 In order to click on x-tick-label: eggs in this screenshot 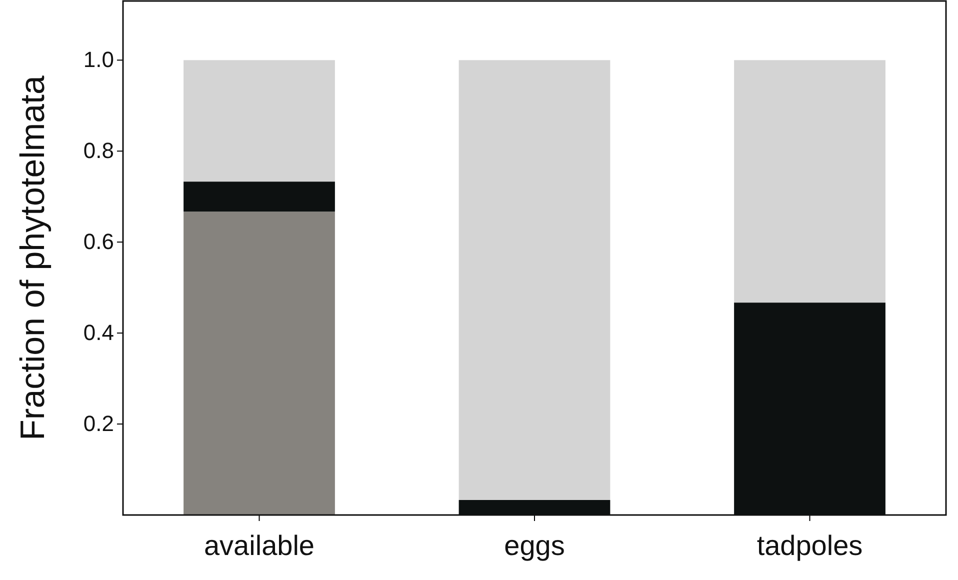, I will do `click(534, 545)`.